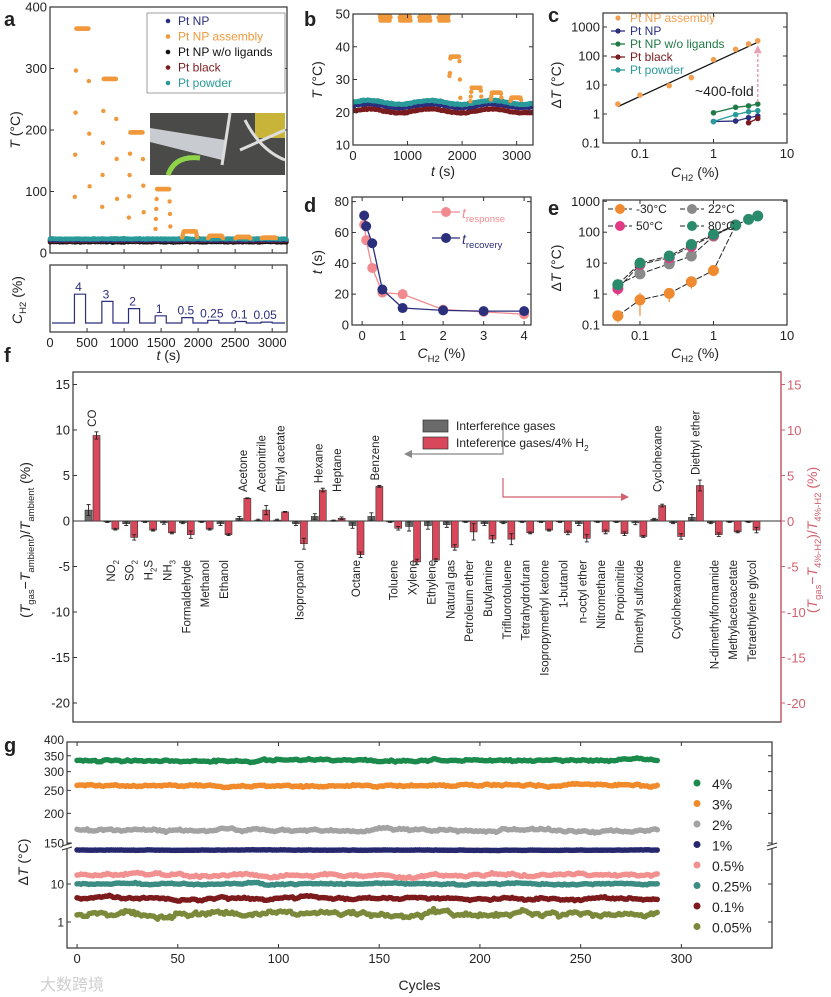 This screenshot has height=997, width=831. I want to click on series-line, so click(735, 108).